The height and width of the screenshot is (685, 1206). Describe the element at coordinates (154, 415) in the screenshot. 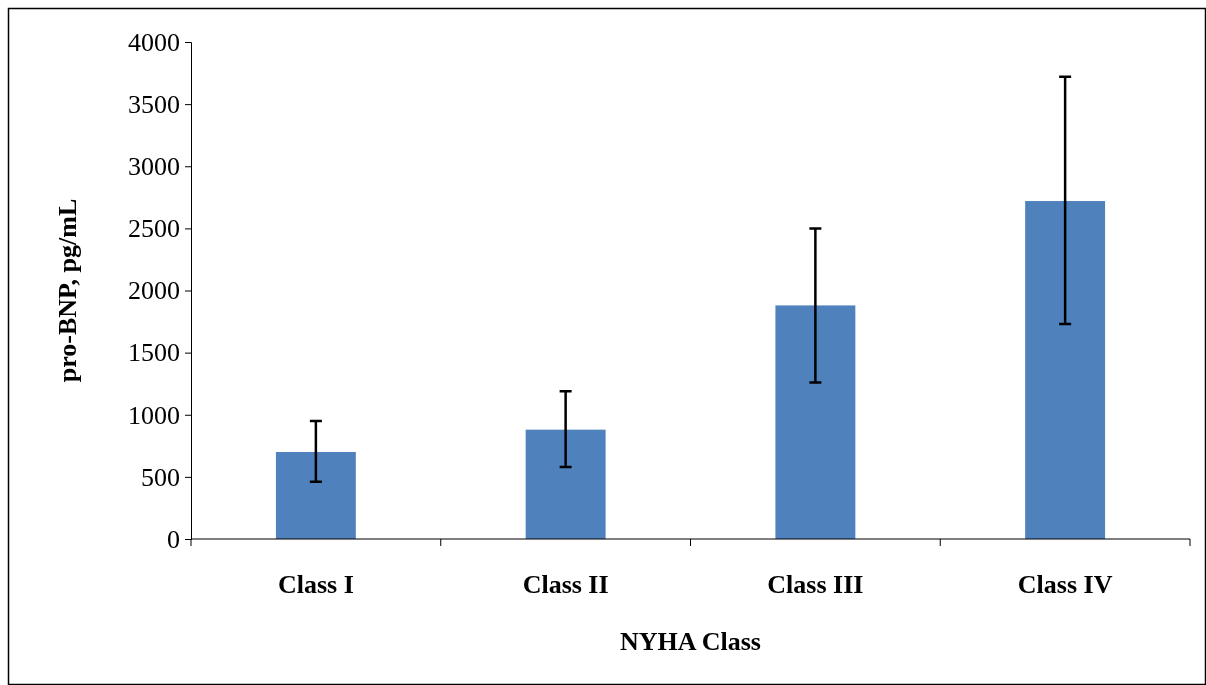

I see `y-tick-label: 1000` at that location.